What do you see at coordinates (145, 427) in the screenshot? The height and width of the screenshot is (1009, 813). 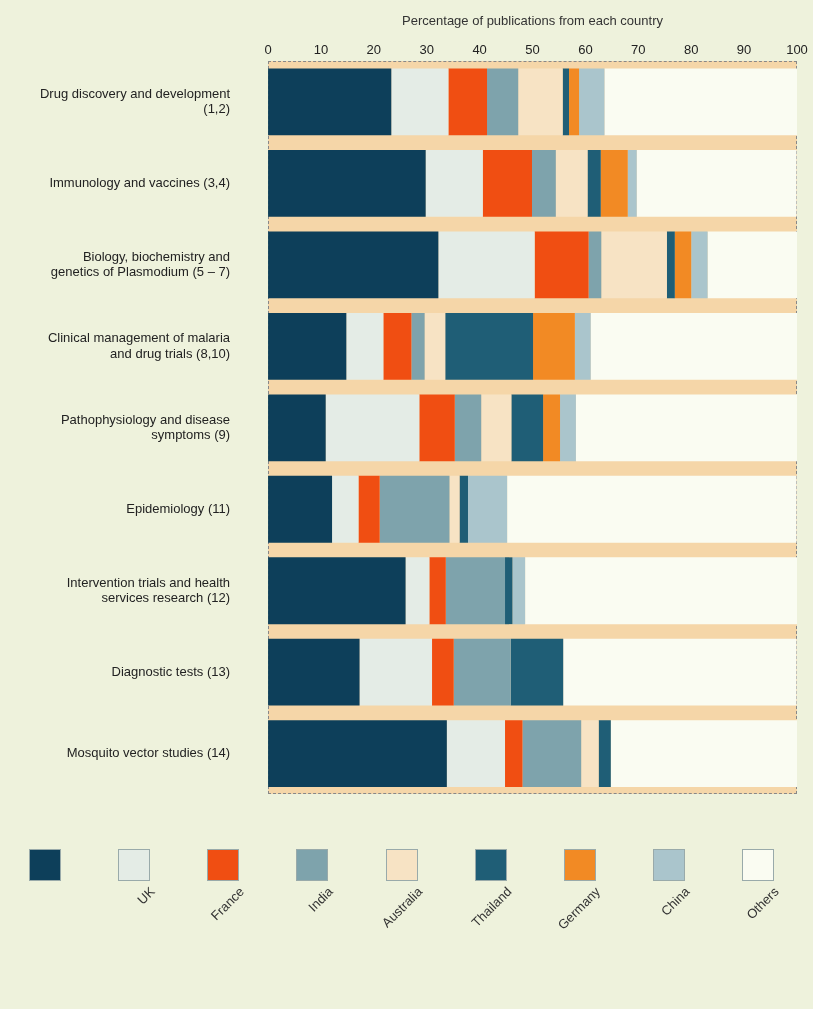 I see `y-tick-label: Pathophysiology and disease symptoms (9)` at bounding box center [145, 427].